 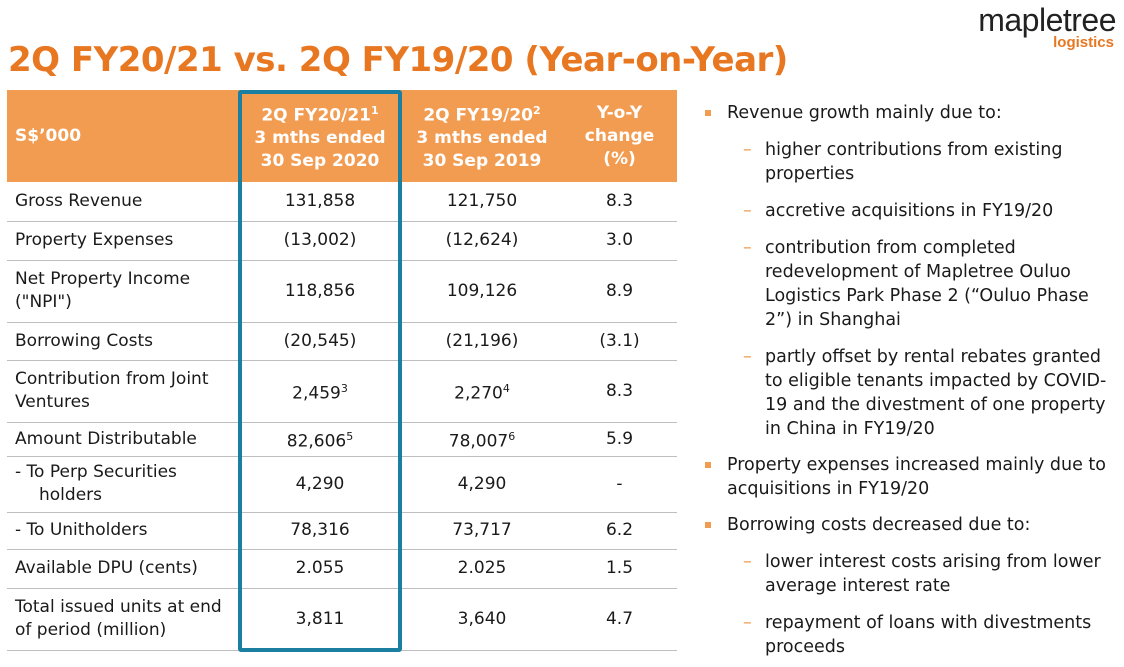 What do you see at coordinates (320, 202) in the screenshot?
I see `cell-2q-fy20-21: 131,858` at bounding box center [320, 202].